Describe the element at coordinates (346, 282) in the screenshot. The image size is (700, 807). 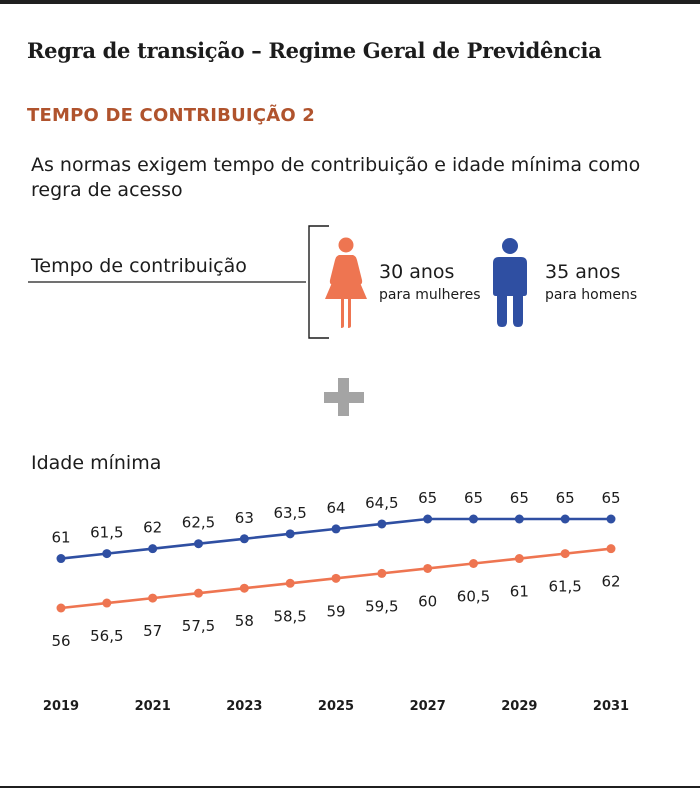
I see `woman-icon` at that location.